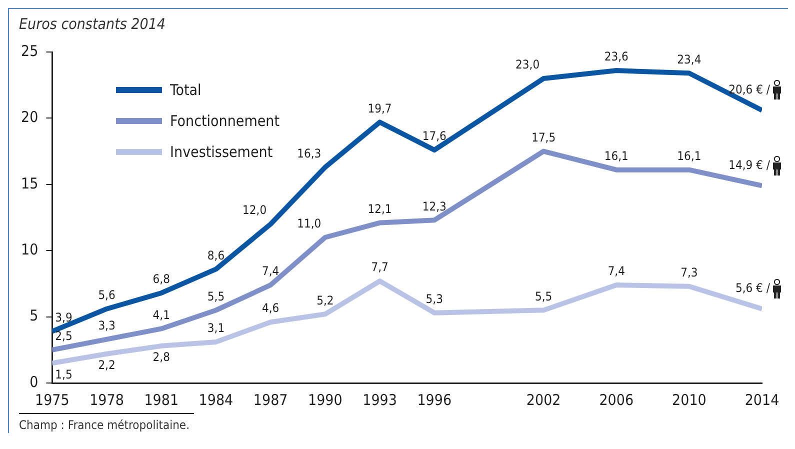 The height and width of the screenshot is (449, 795). I want to click on y-tick-label: 25, so click(29, 51).